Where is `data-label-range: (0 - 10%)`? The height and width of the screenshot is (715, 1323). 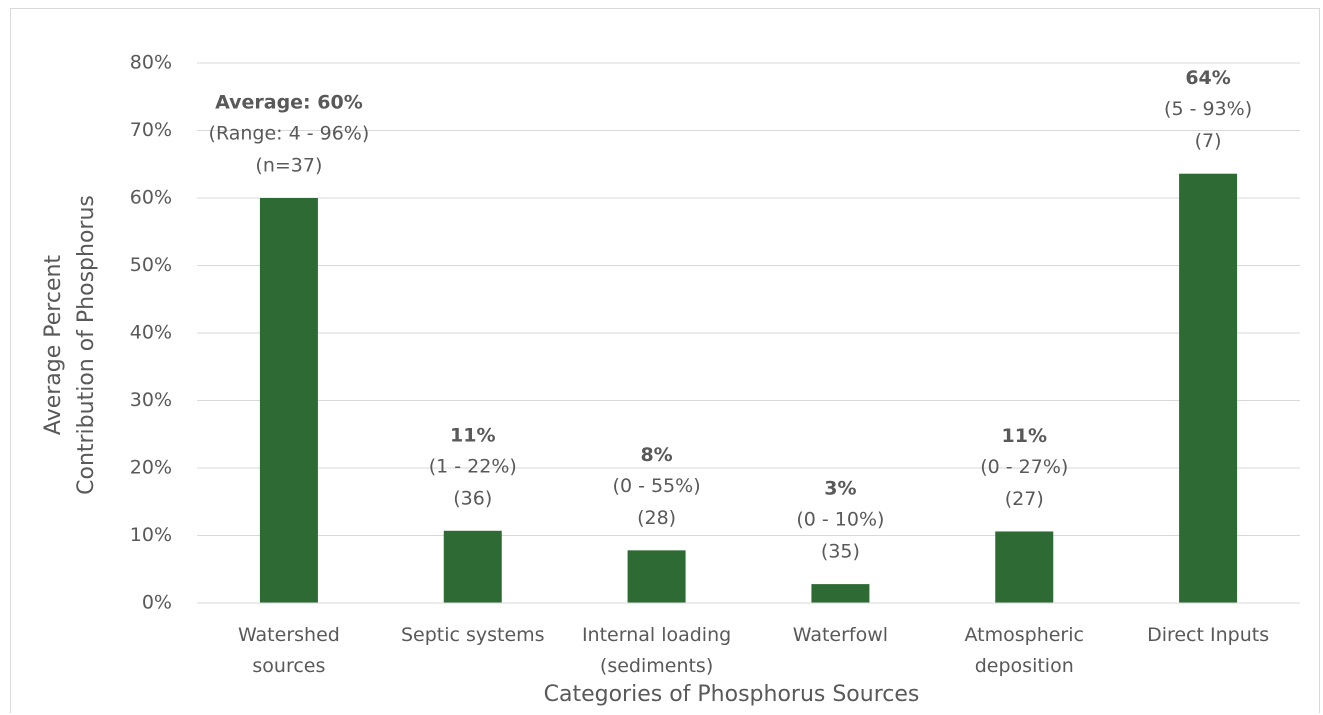
data-label-range: (0 - 10%) is located at coordinates (840, 520).